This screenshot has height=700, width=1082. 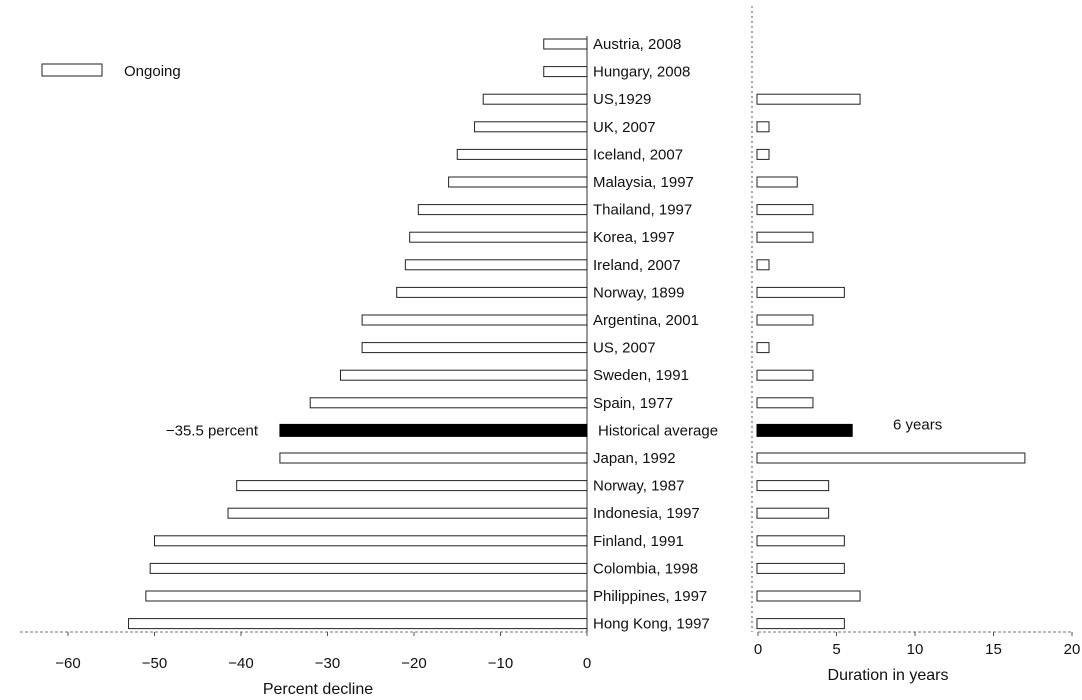 What do you see at coordinates (327, 663) in the screenshot?
I see `left-tick-label: −30` at bounding box center [327, 663].